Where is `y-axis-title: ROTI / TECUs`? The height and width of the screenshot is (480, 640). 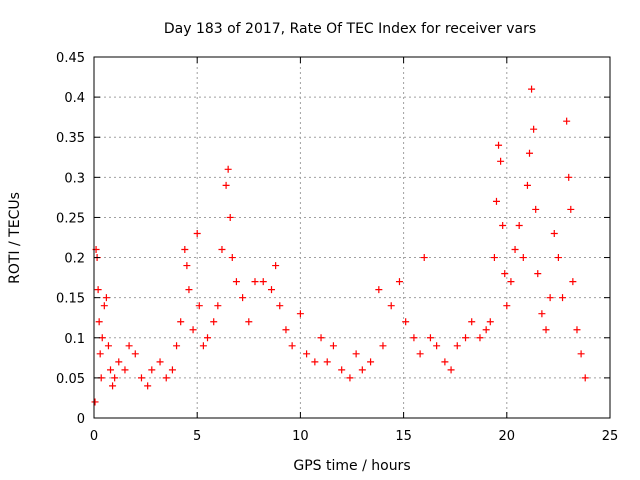
y-axis-title: ROTI / TECUs is located at coordinates (15, 238).